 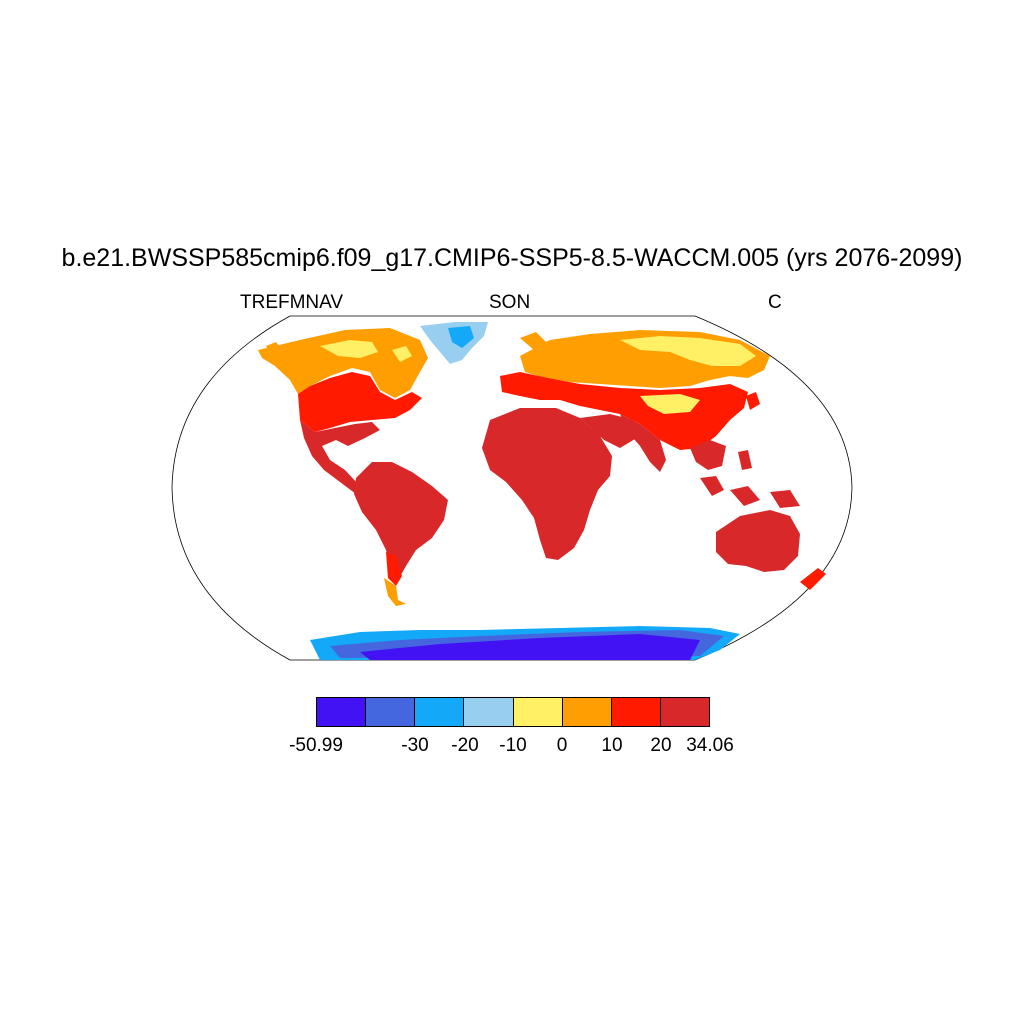 I want to click on africa, so click(x=561, y=484).